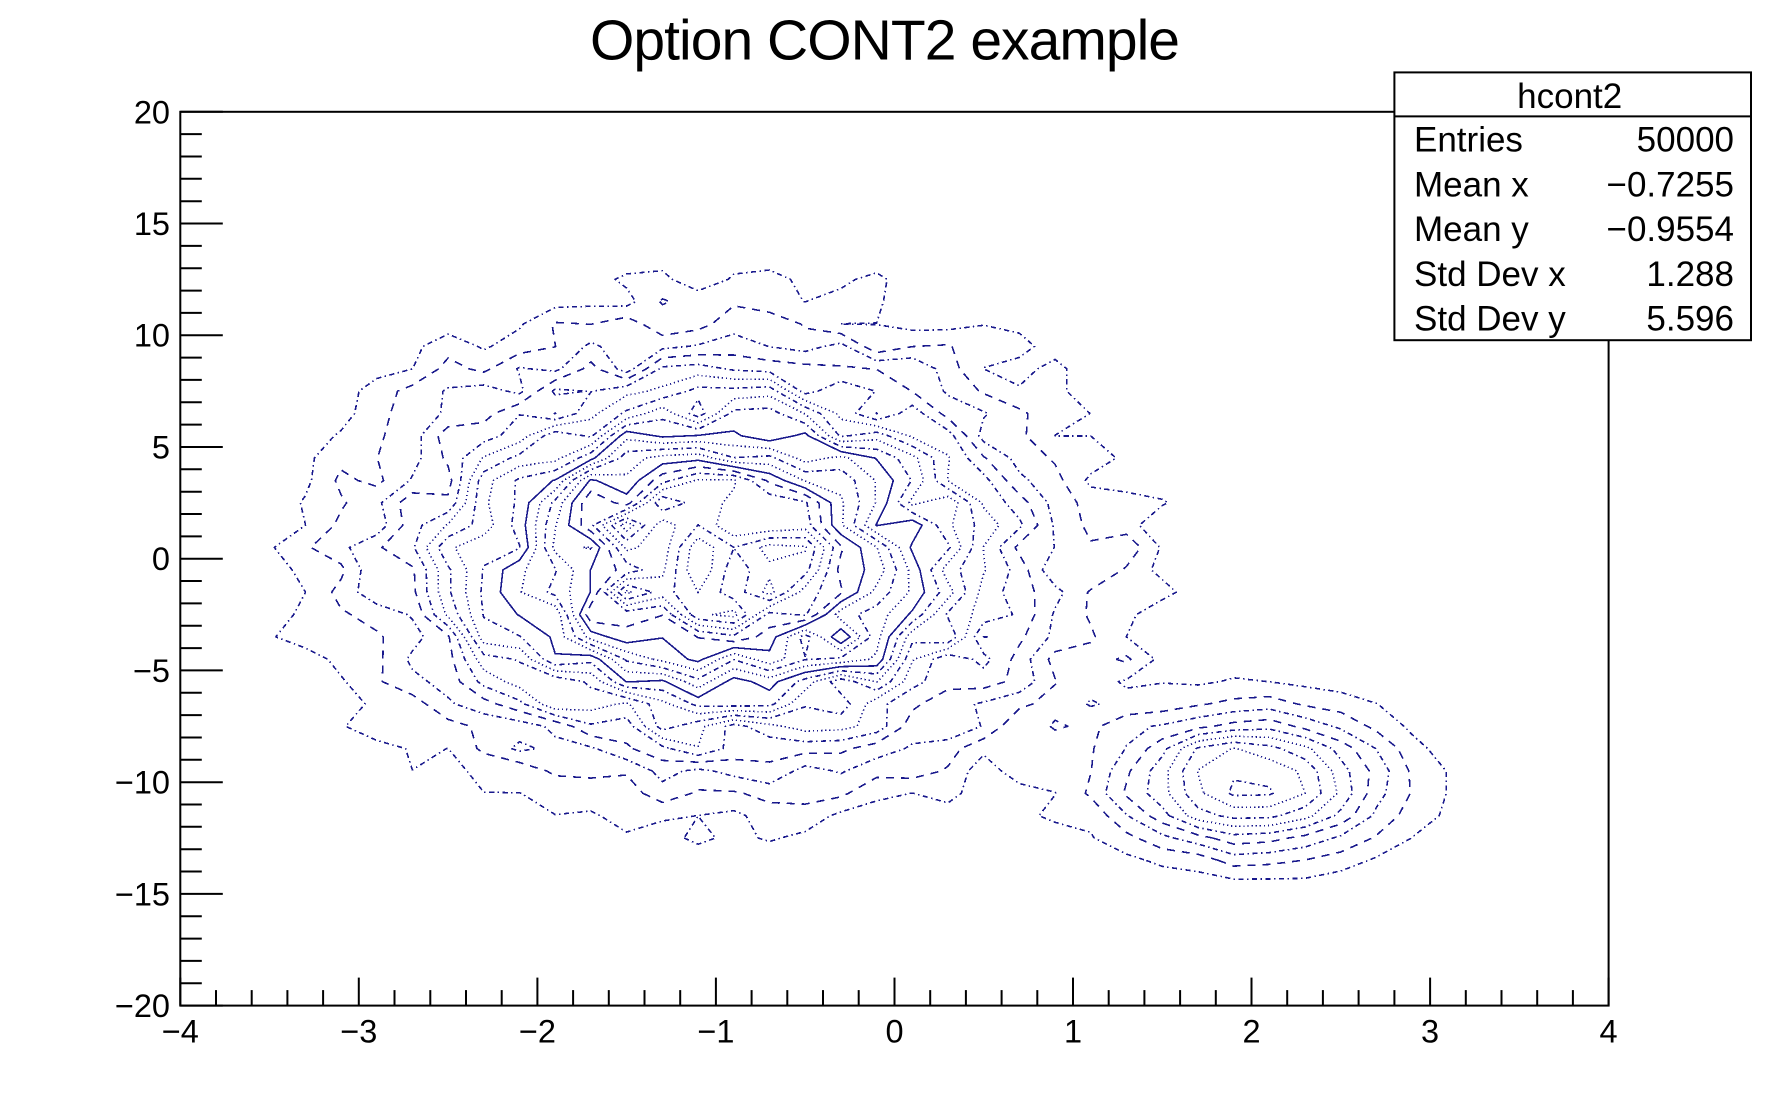 The width and height of the screenshot is (1788, 1116). I want to click on svg-text: 50000, so click(1685, 140).